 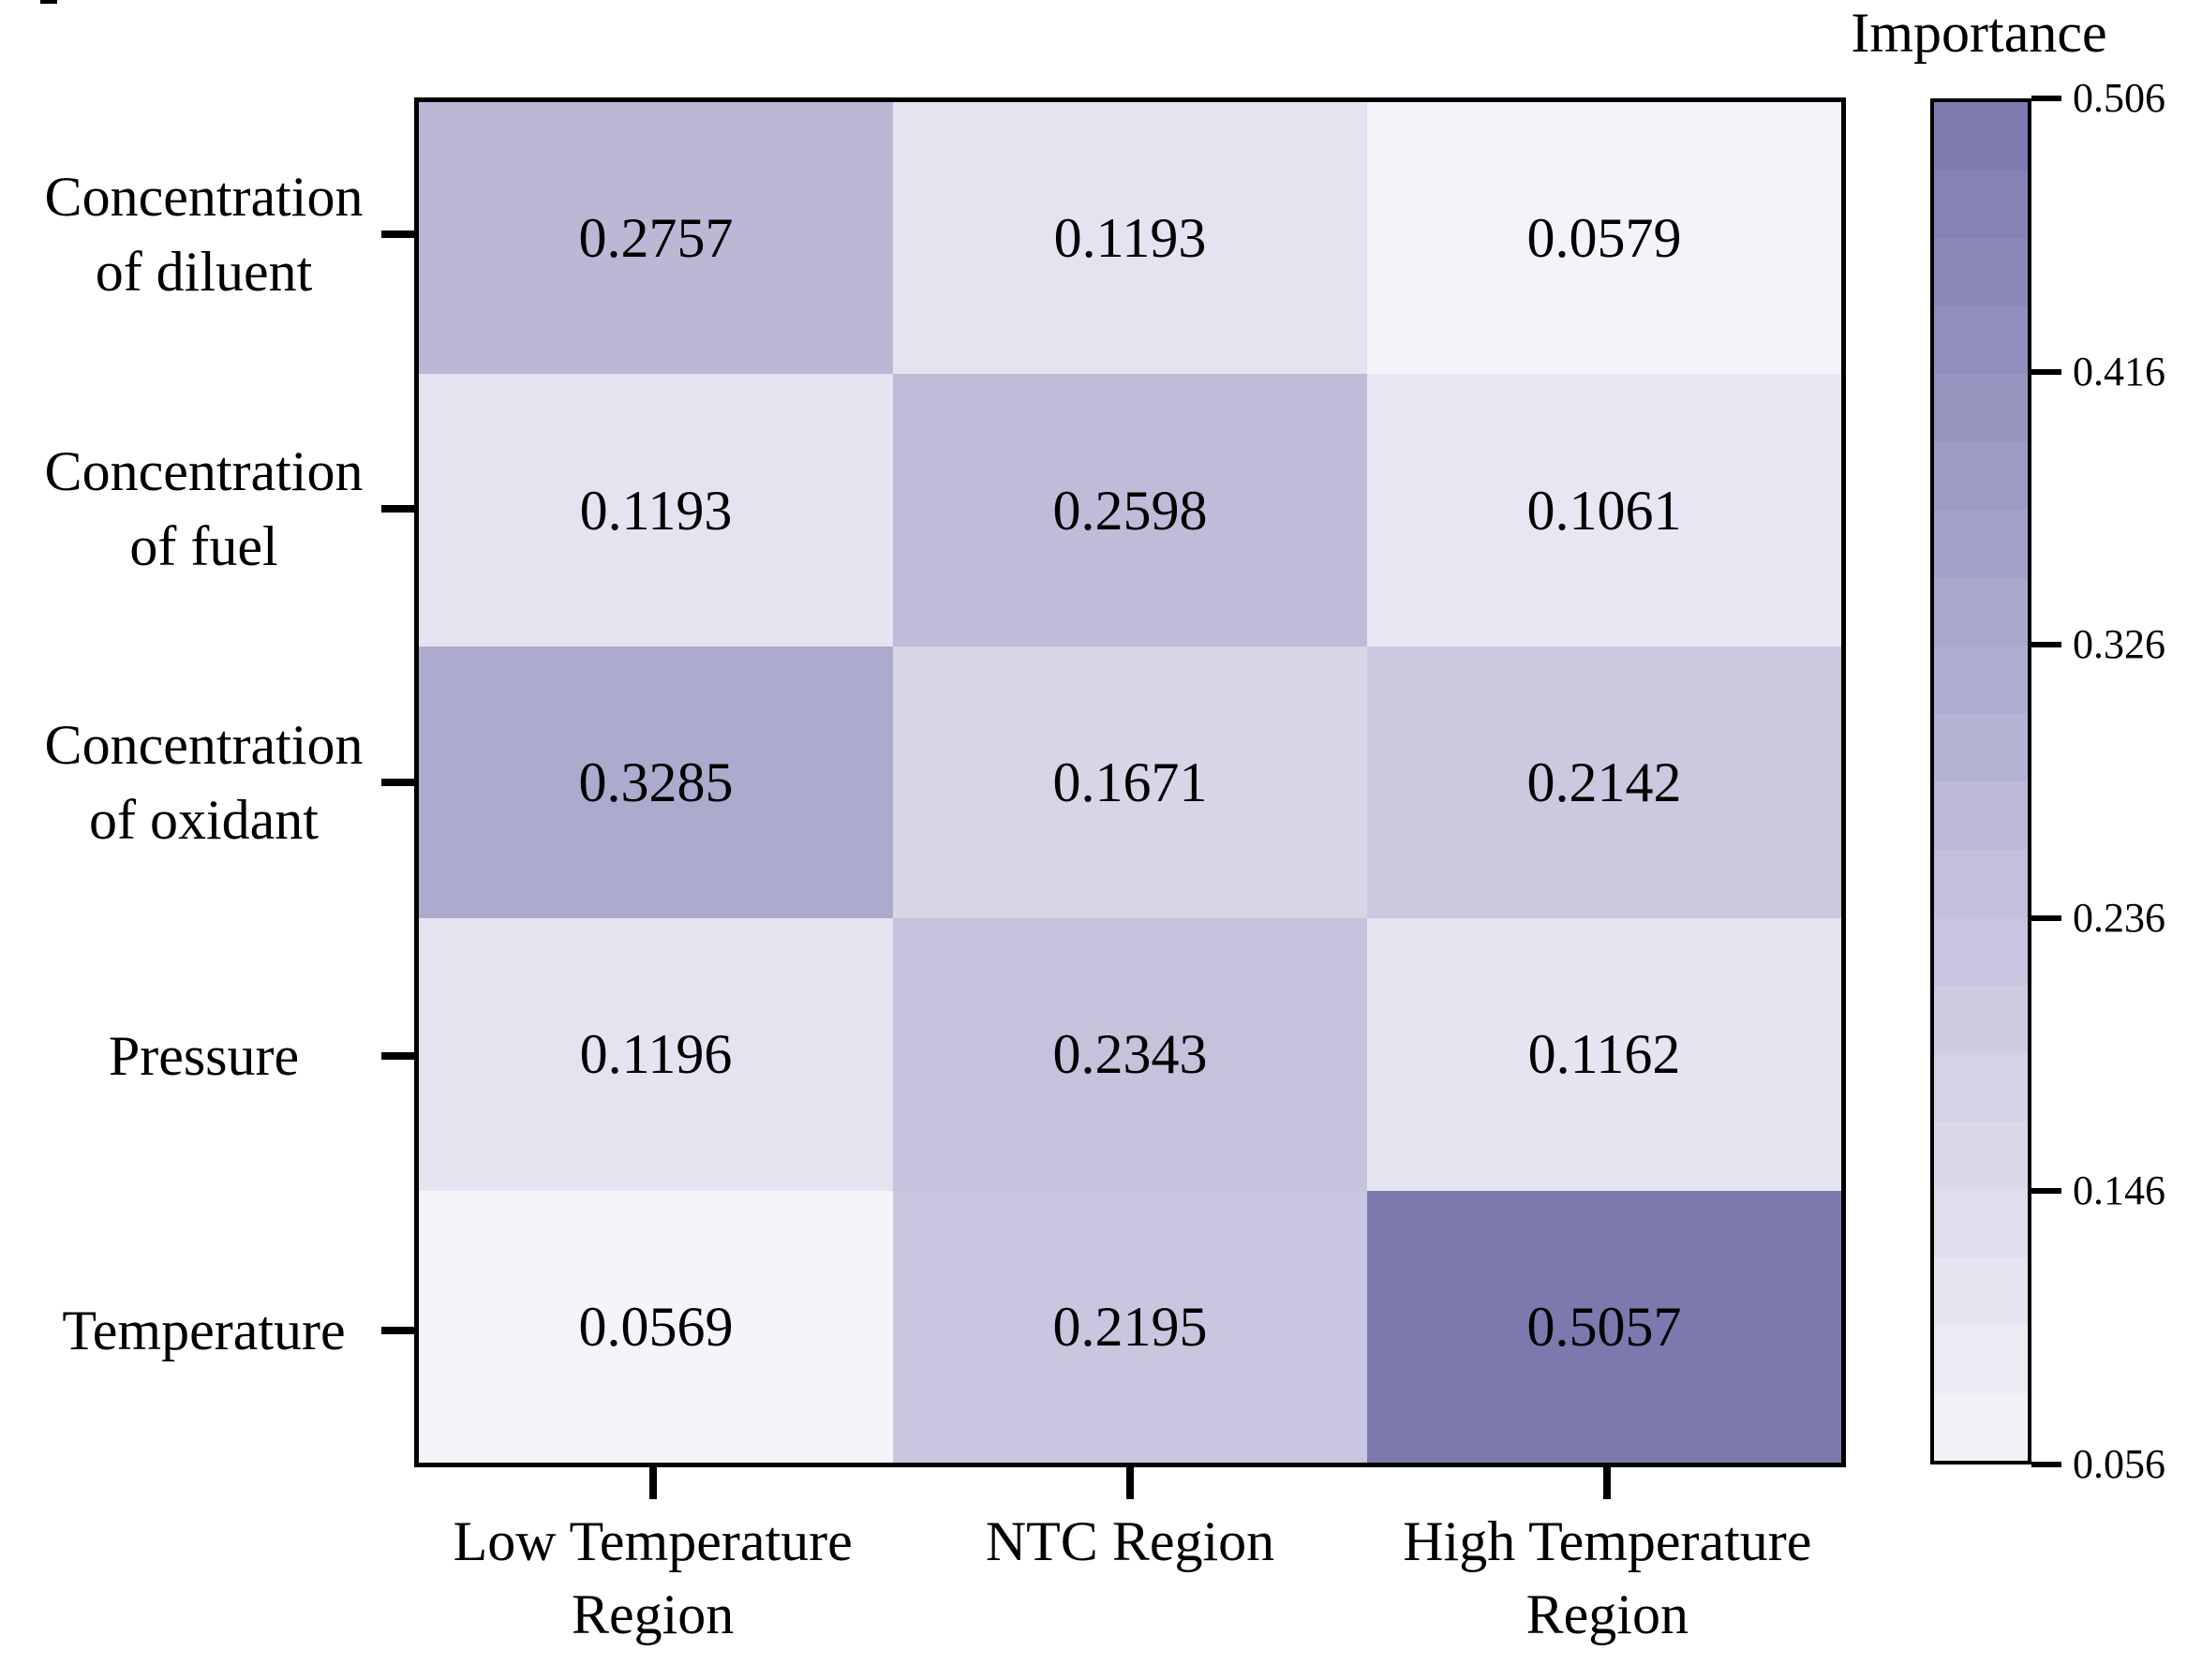 I want to click on heatmap-cell: 0.3285, so click(x=656, y=782).